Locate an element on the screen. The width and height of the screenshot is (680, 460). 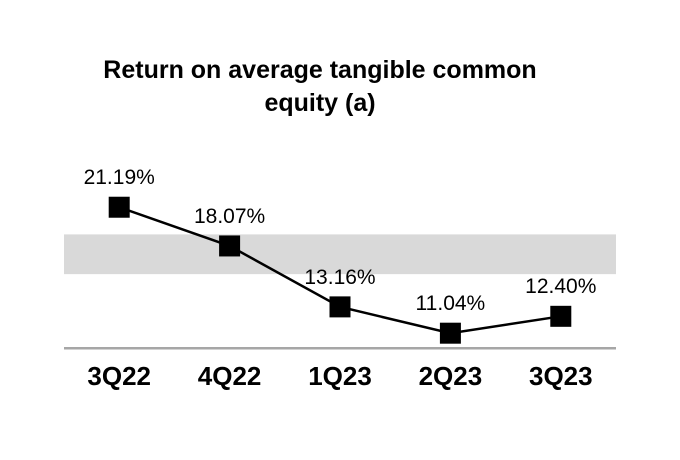
x-axis-label: 3Q22 is located at coordinates (119, 376).